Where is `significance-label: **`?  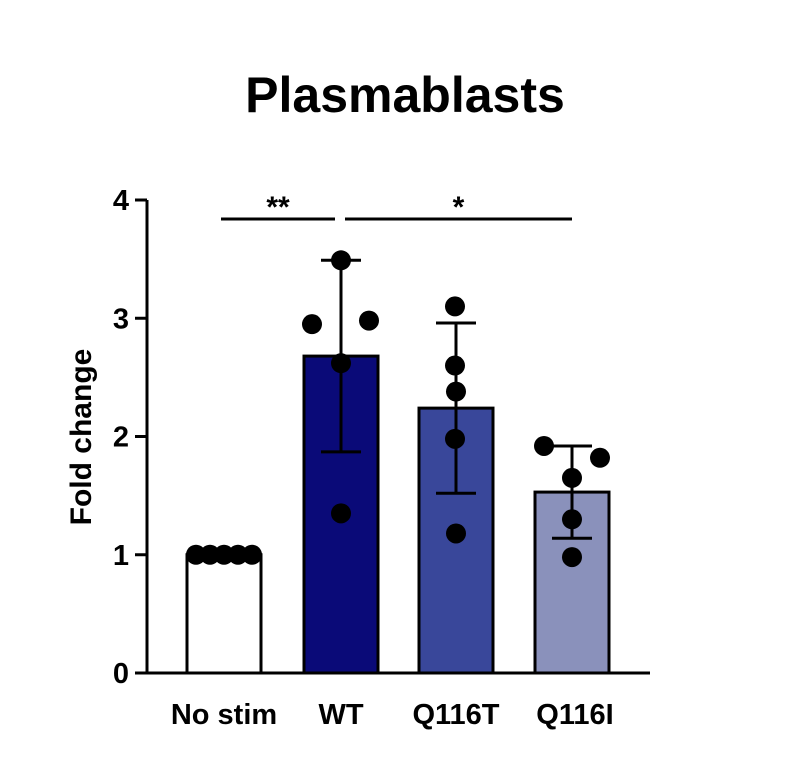 significance-label: ** is located at coordinates (278, 207).